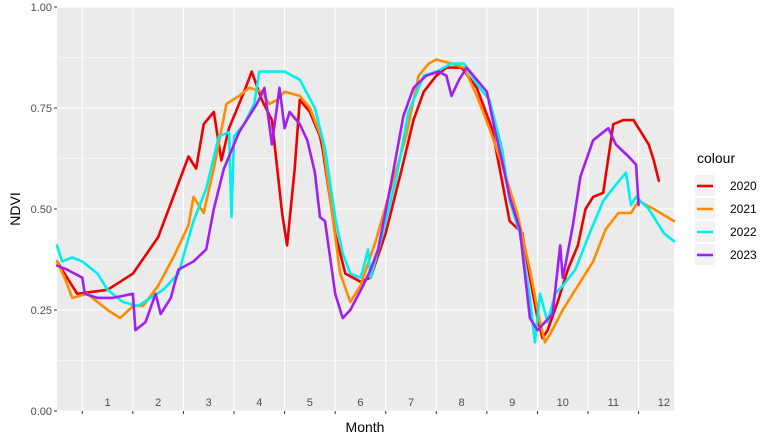 This screenshot has height=442, width=773. Describe the element at coordinates (726, 207) in the screenshot. I see `legend: colour 2020 2021 2022 2023` at that location.